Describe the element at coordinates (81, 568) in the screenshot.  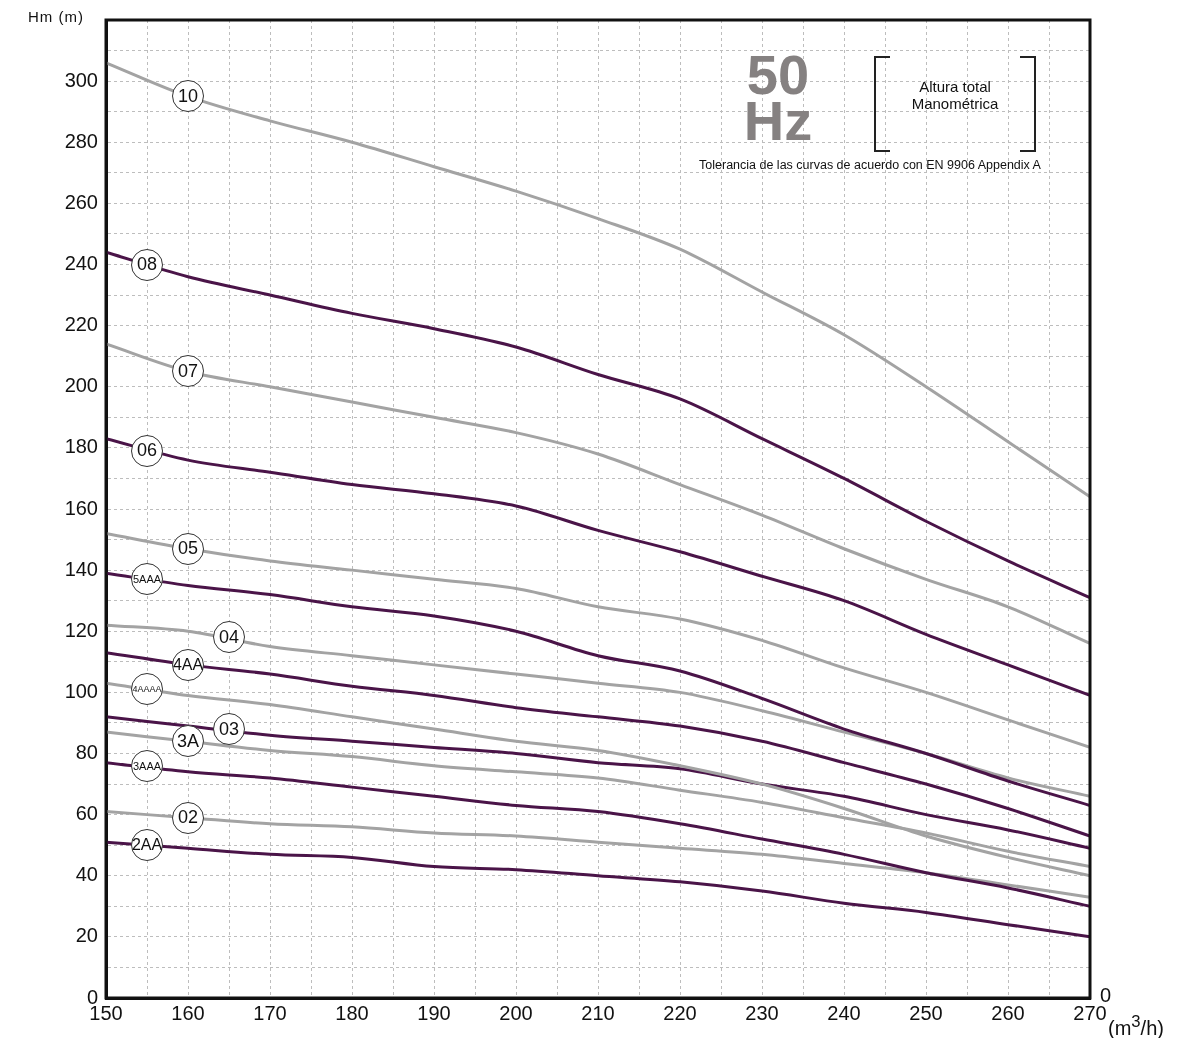
I see `y-tick-label: 140` at that location.